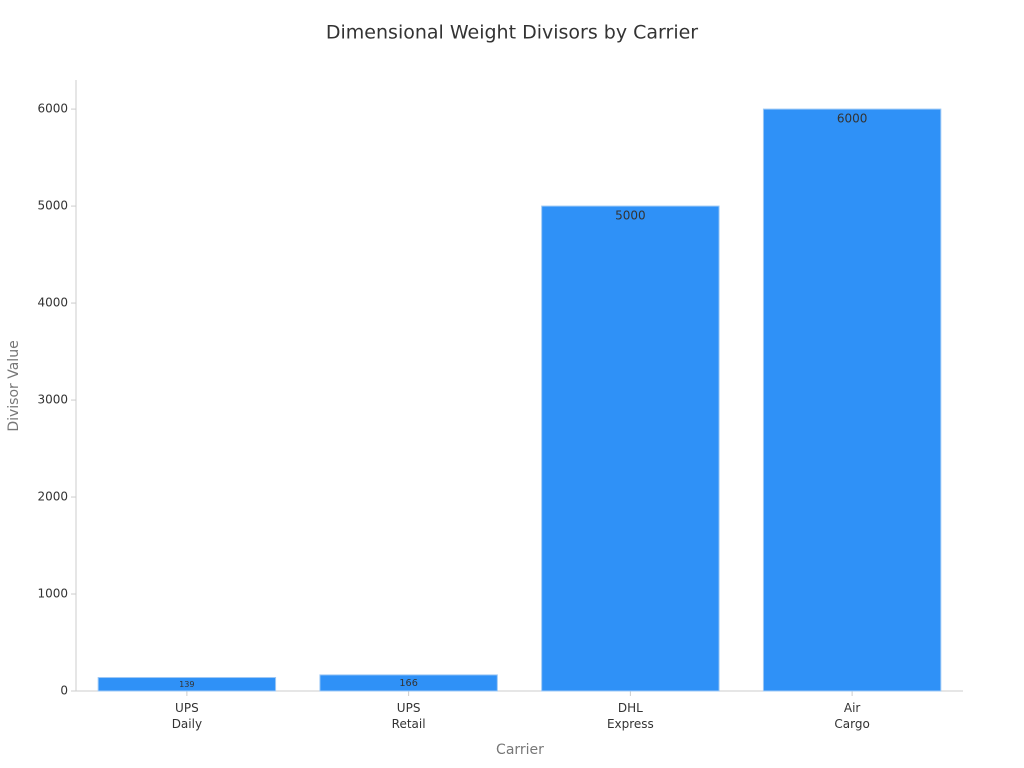 The image size is (1024, 768). What do you see at coordinates (852, 119) in the screenshot?
I see `data-label: 6000` at bounding box center [852, 119].